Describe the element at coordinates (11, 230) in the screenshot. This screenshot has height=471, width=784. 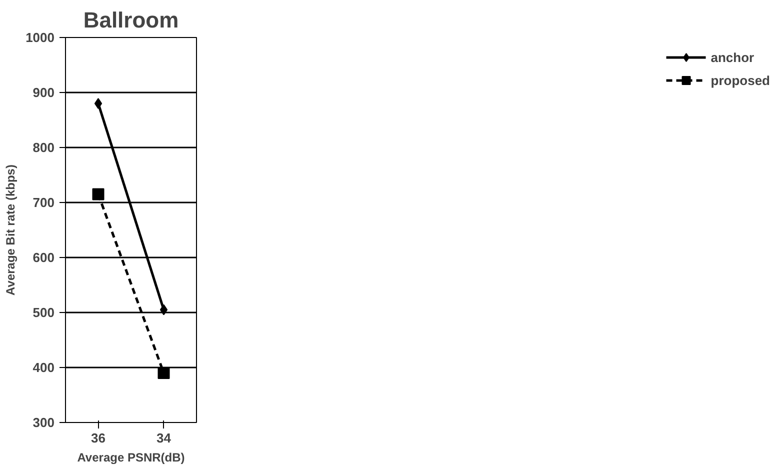
I see `y-axis-title: Average Bit rate (kbps)` at that location.